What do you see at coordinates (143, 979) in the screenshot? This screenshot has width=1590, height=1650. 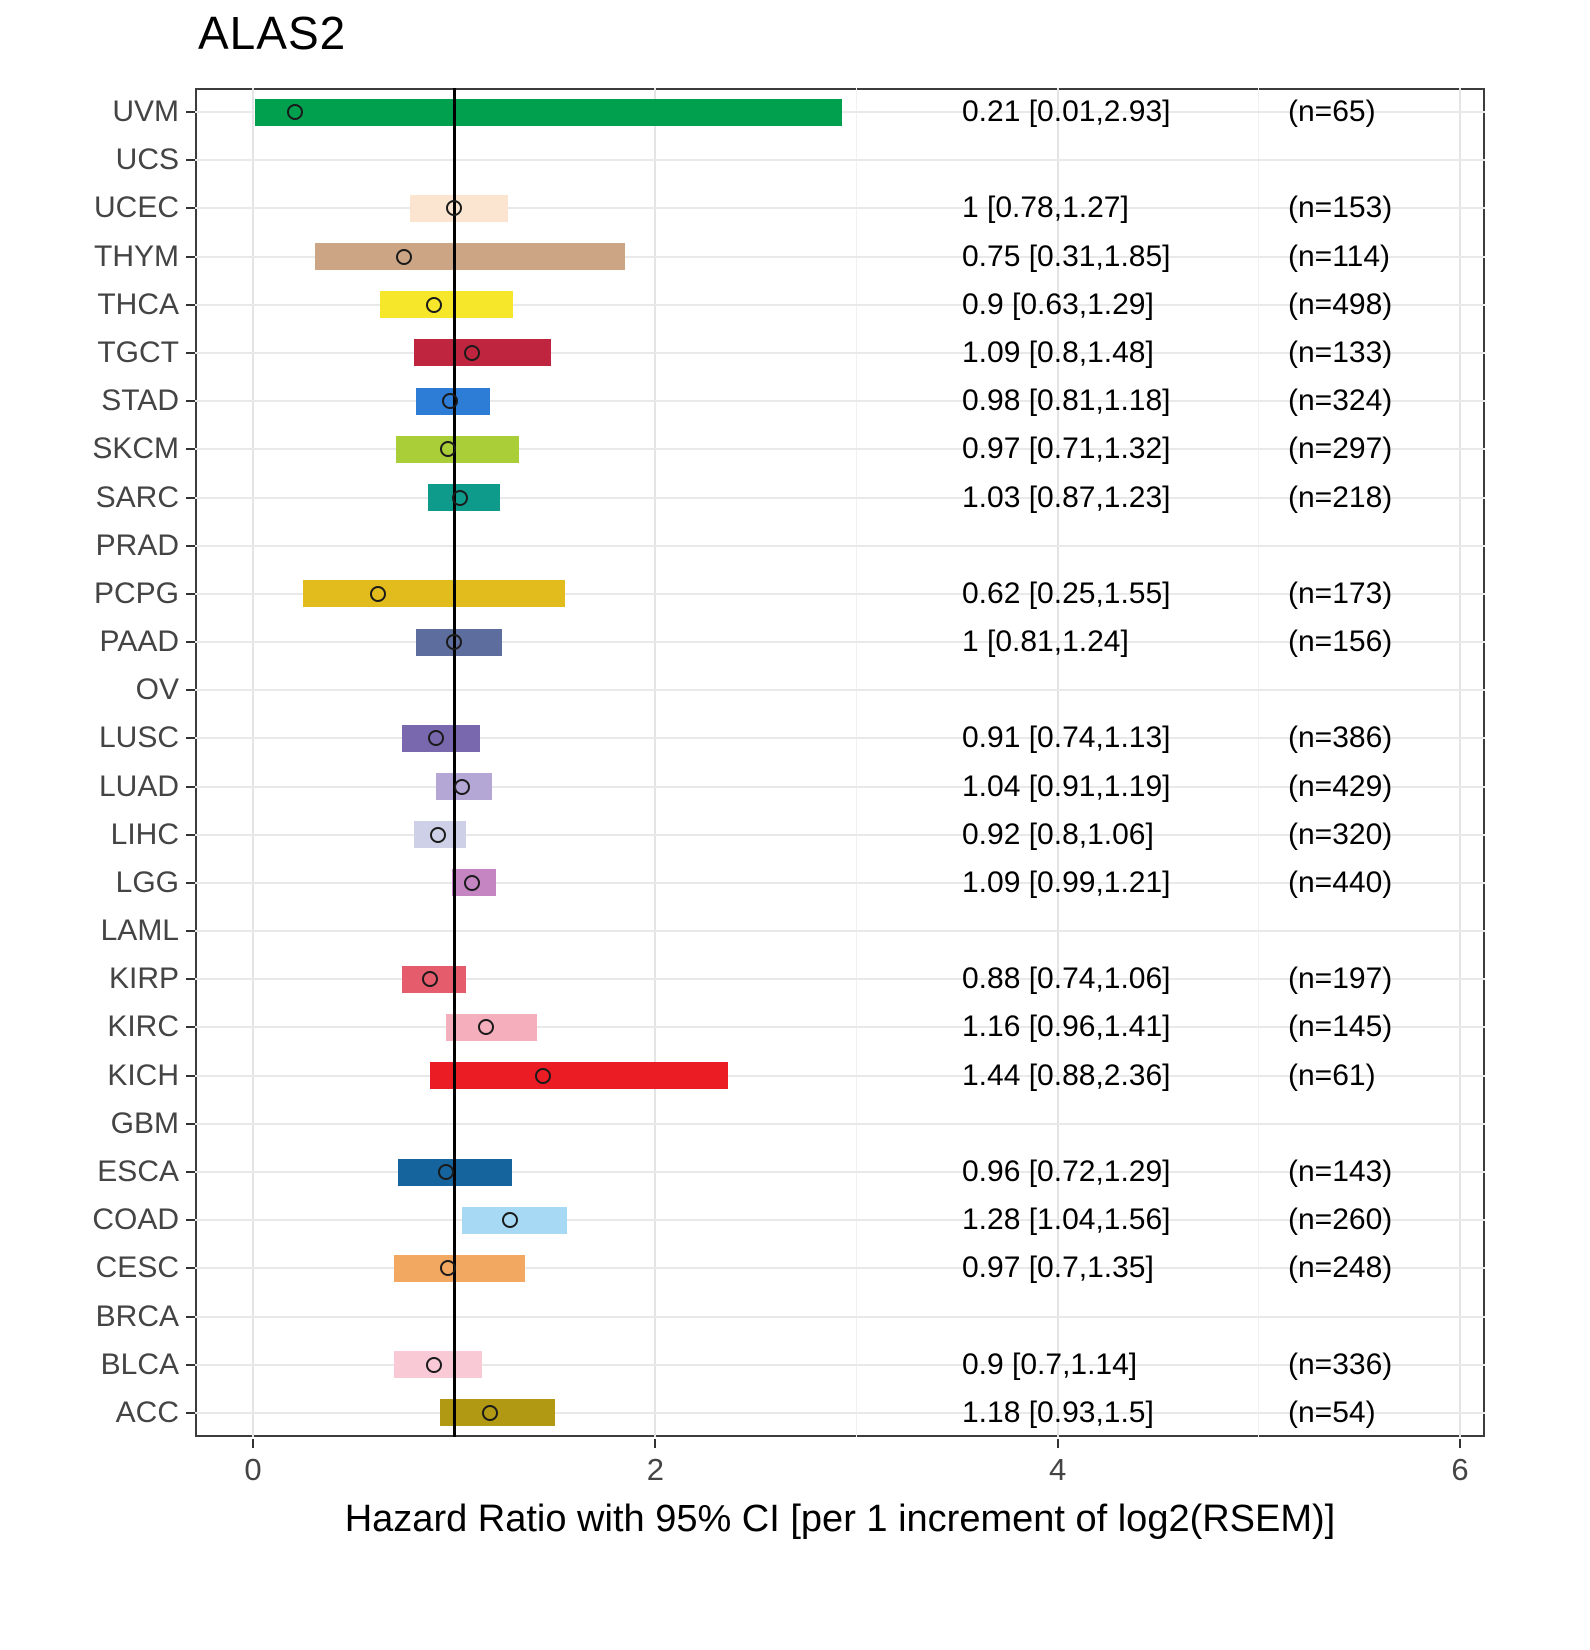 I see `y-axis-label-kirp: KIRP` at bounding box center [143, 979].